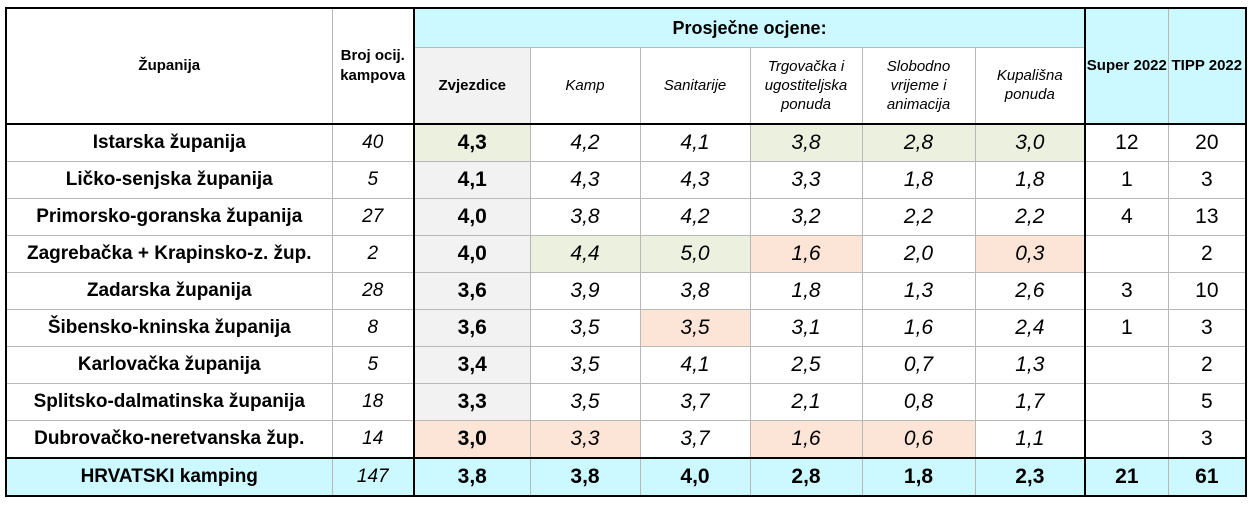 This screenshot has height=505, width=1252. Describe the element at coordinates (806, 290) in the screenshot. I see `trade-rating: 1,8` at that location.